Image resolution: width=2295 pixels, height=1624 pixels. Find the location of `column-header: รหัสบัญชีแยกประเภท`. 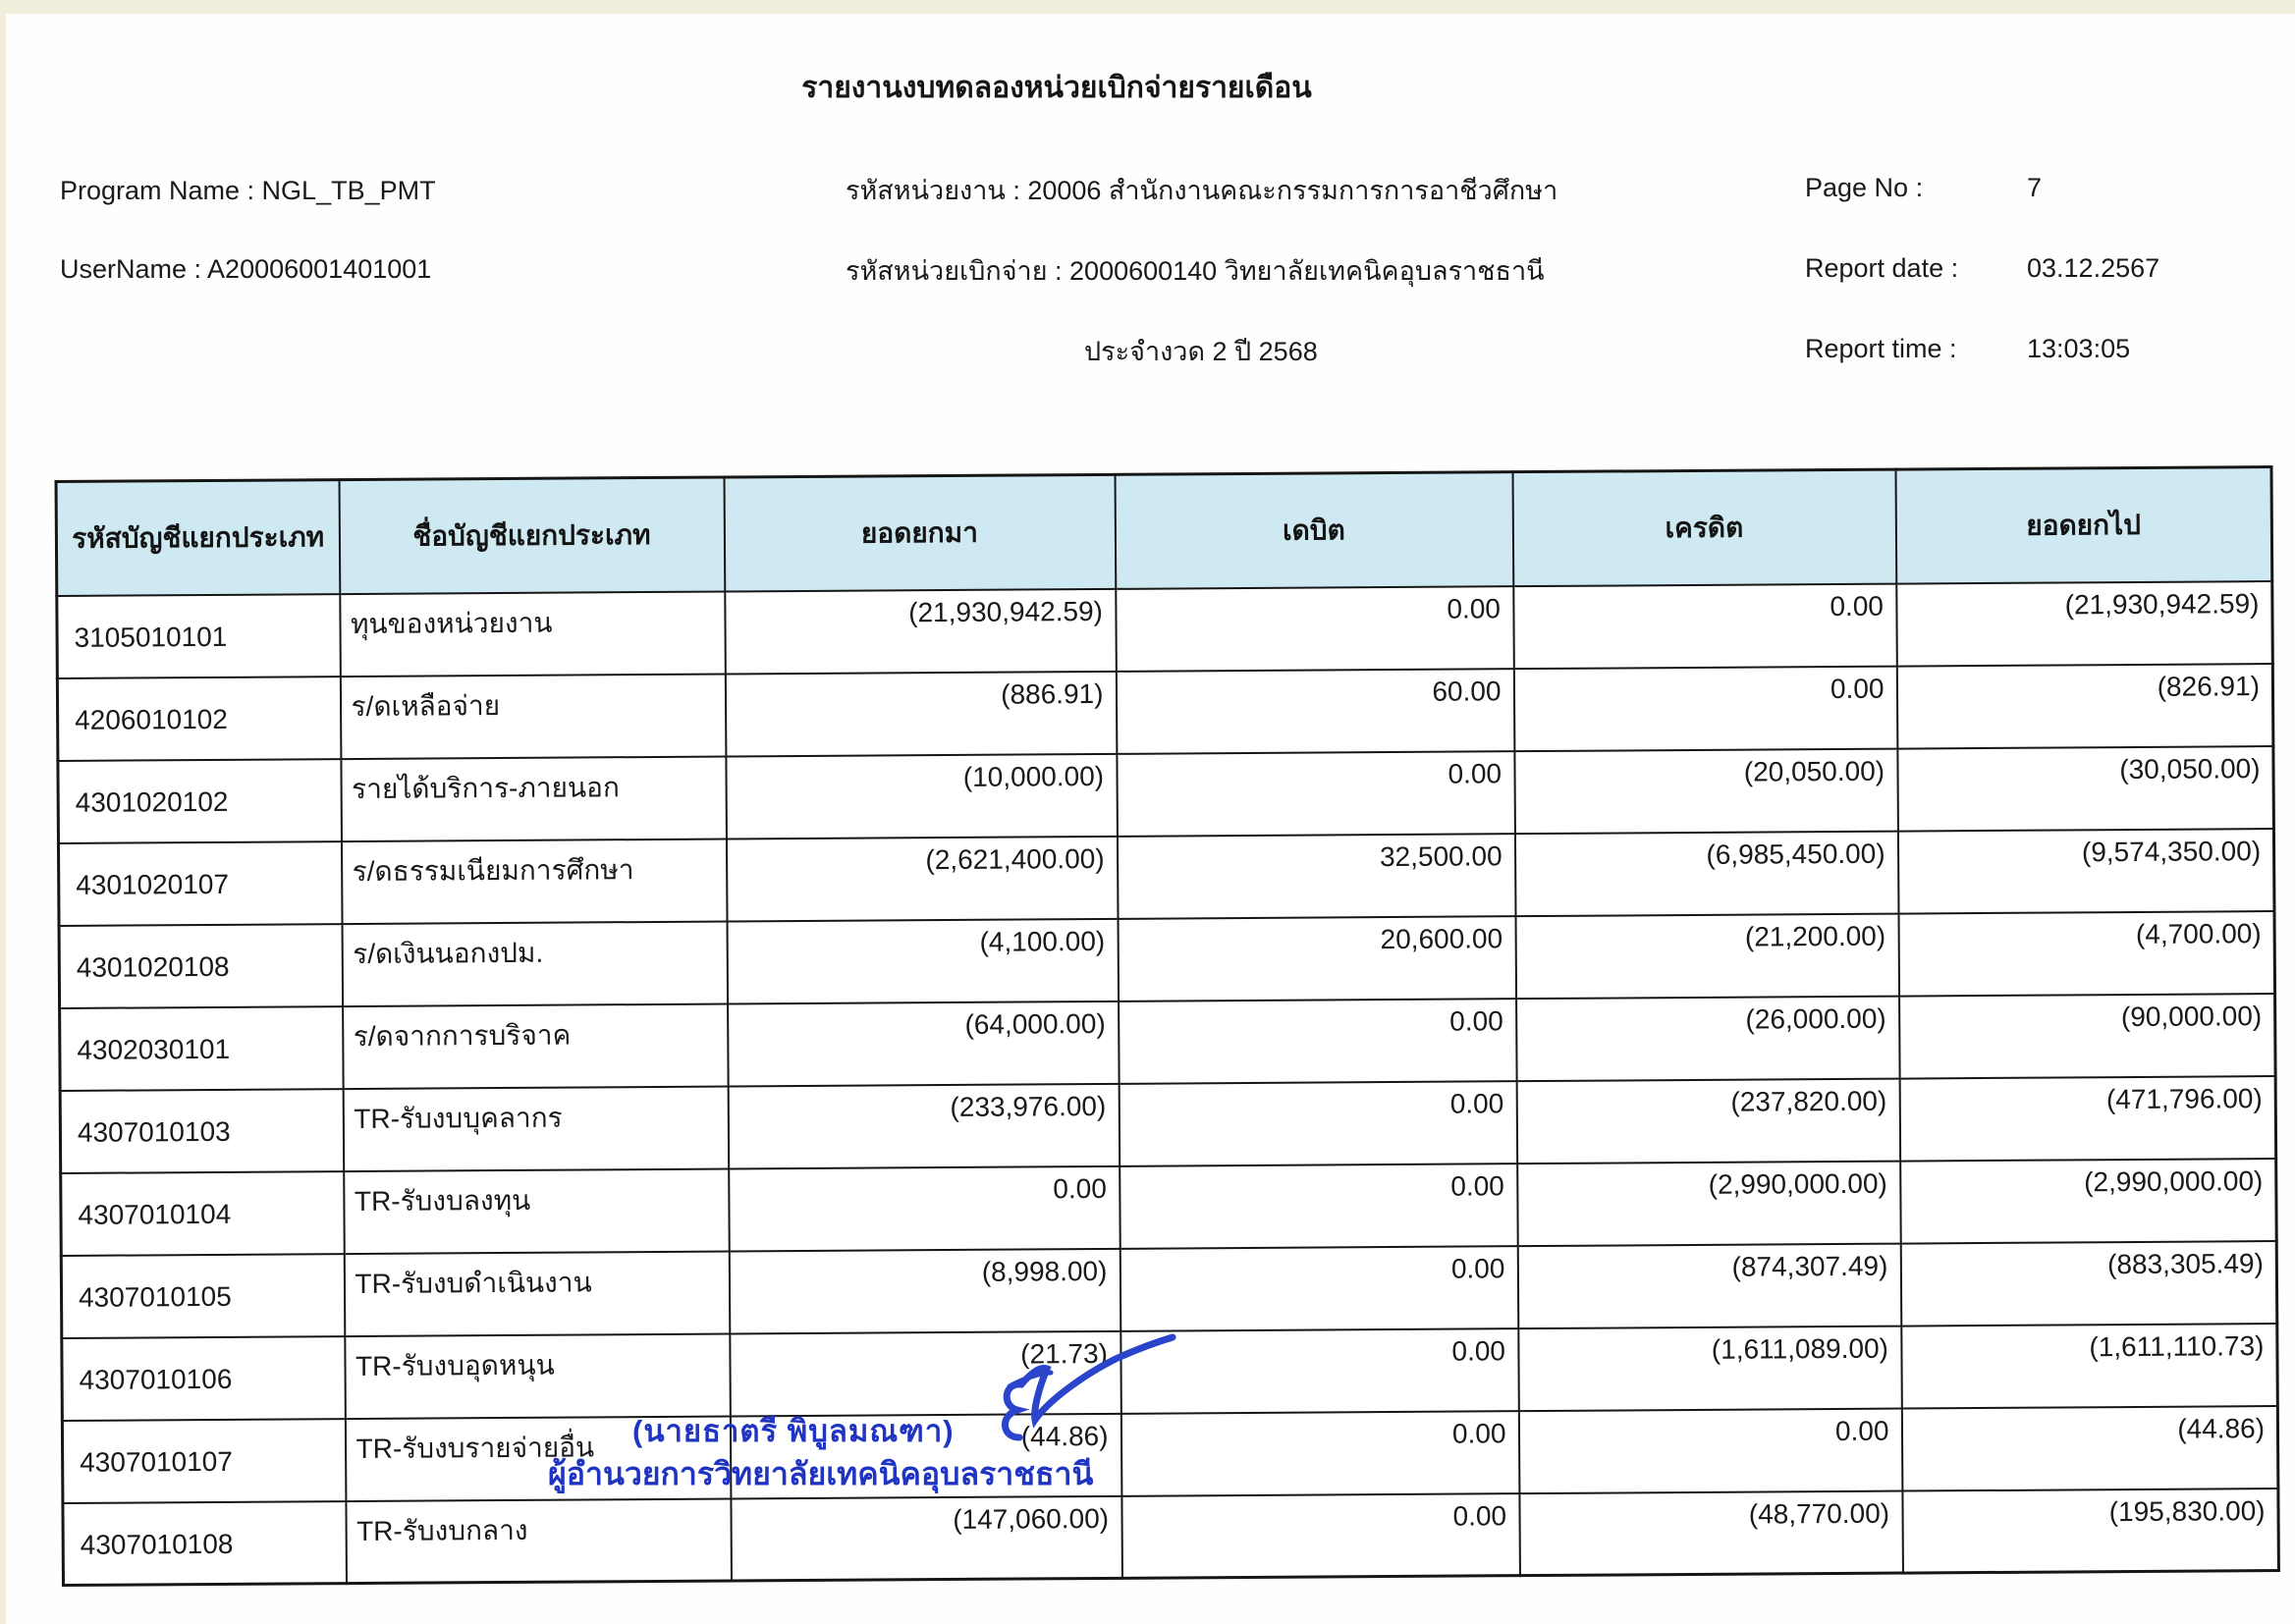

column-header: รหัสบัญชีแยกประเภท is located at coordinates (198, 537).